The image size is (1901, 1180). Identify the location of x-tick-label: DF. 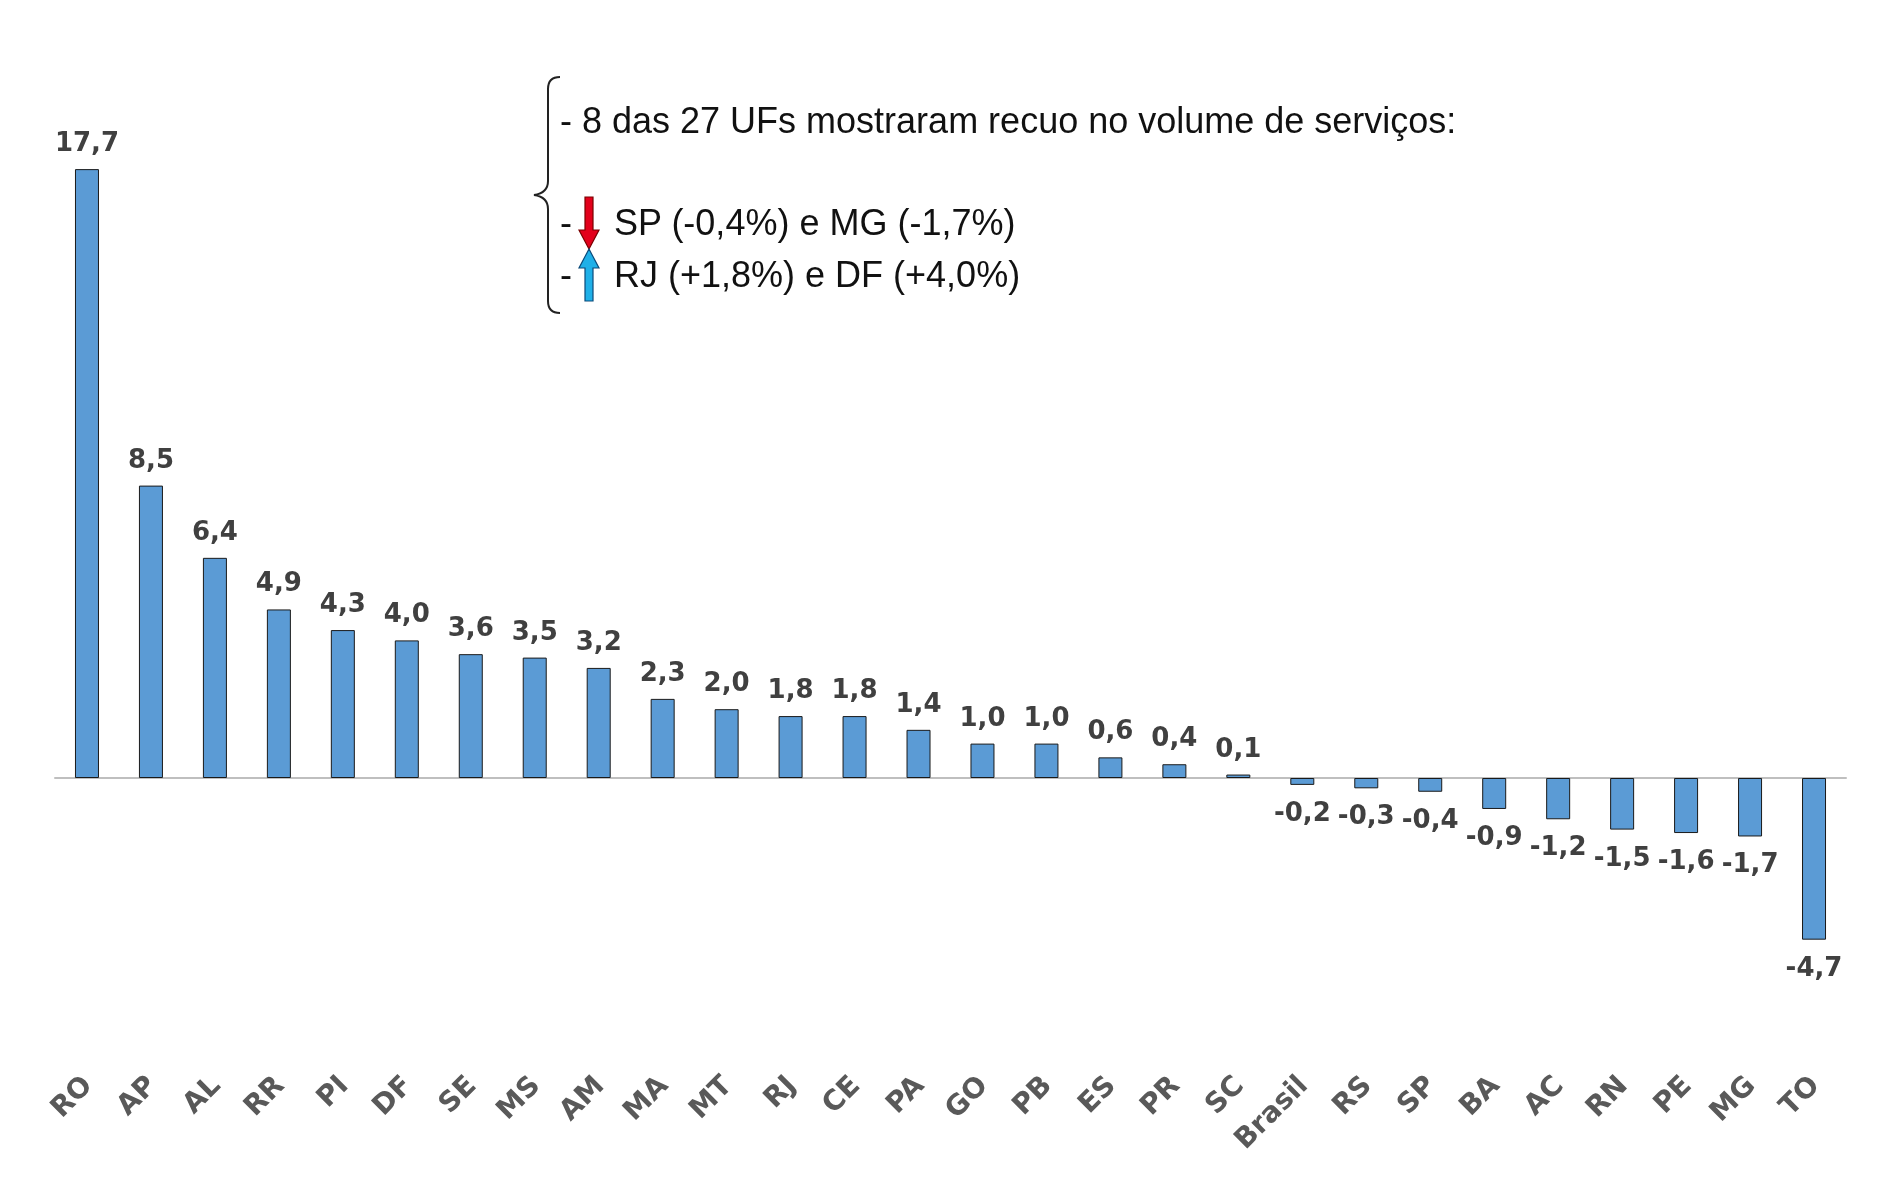
(392, 1095).